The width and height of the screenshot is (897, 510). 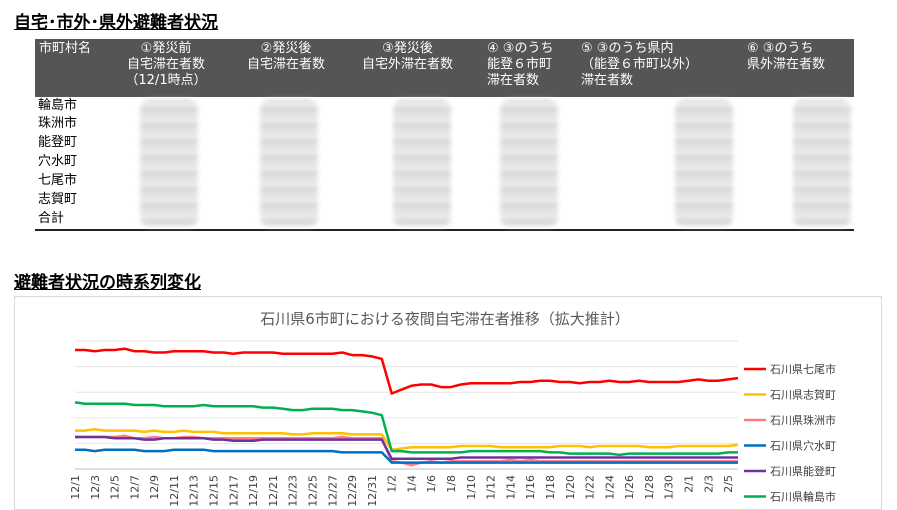 I want to click on x-tick-label: 1/2, so click(x=392, y=484).